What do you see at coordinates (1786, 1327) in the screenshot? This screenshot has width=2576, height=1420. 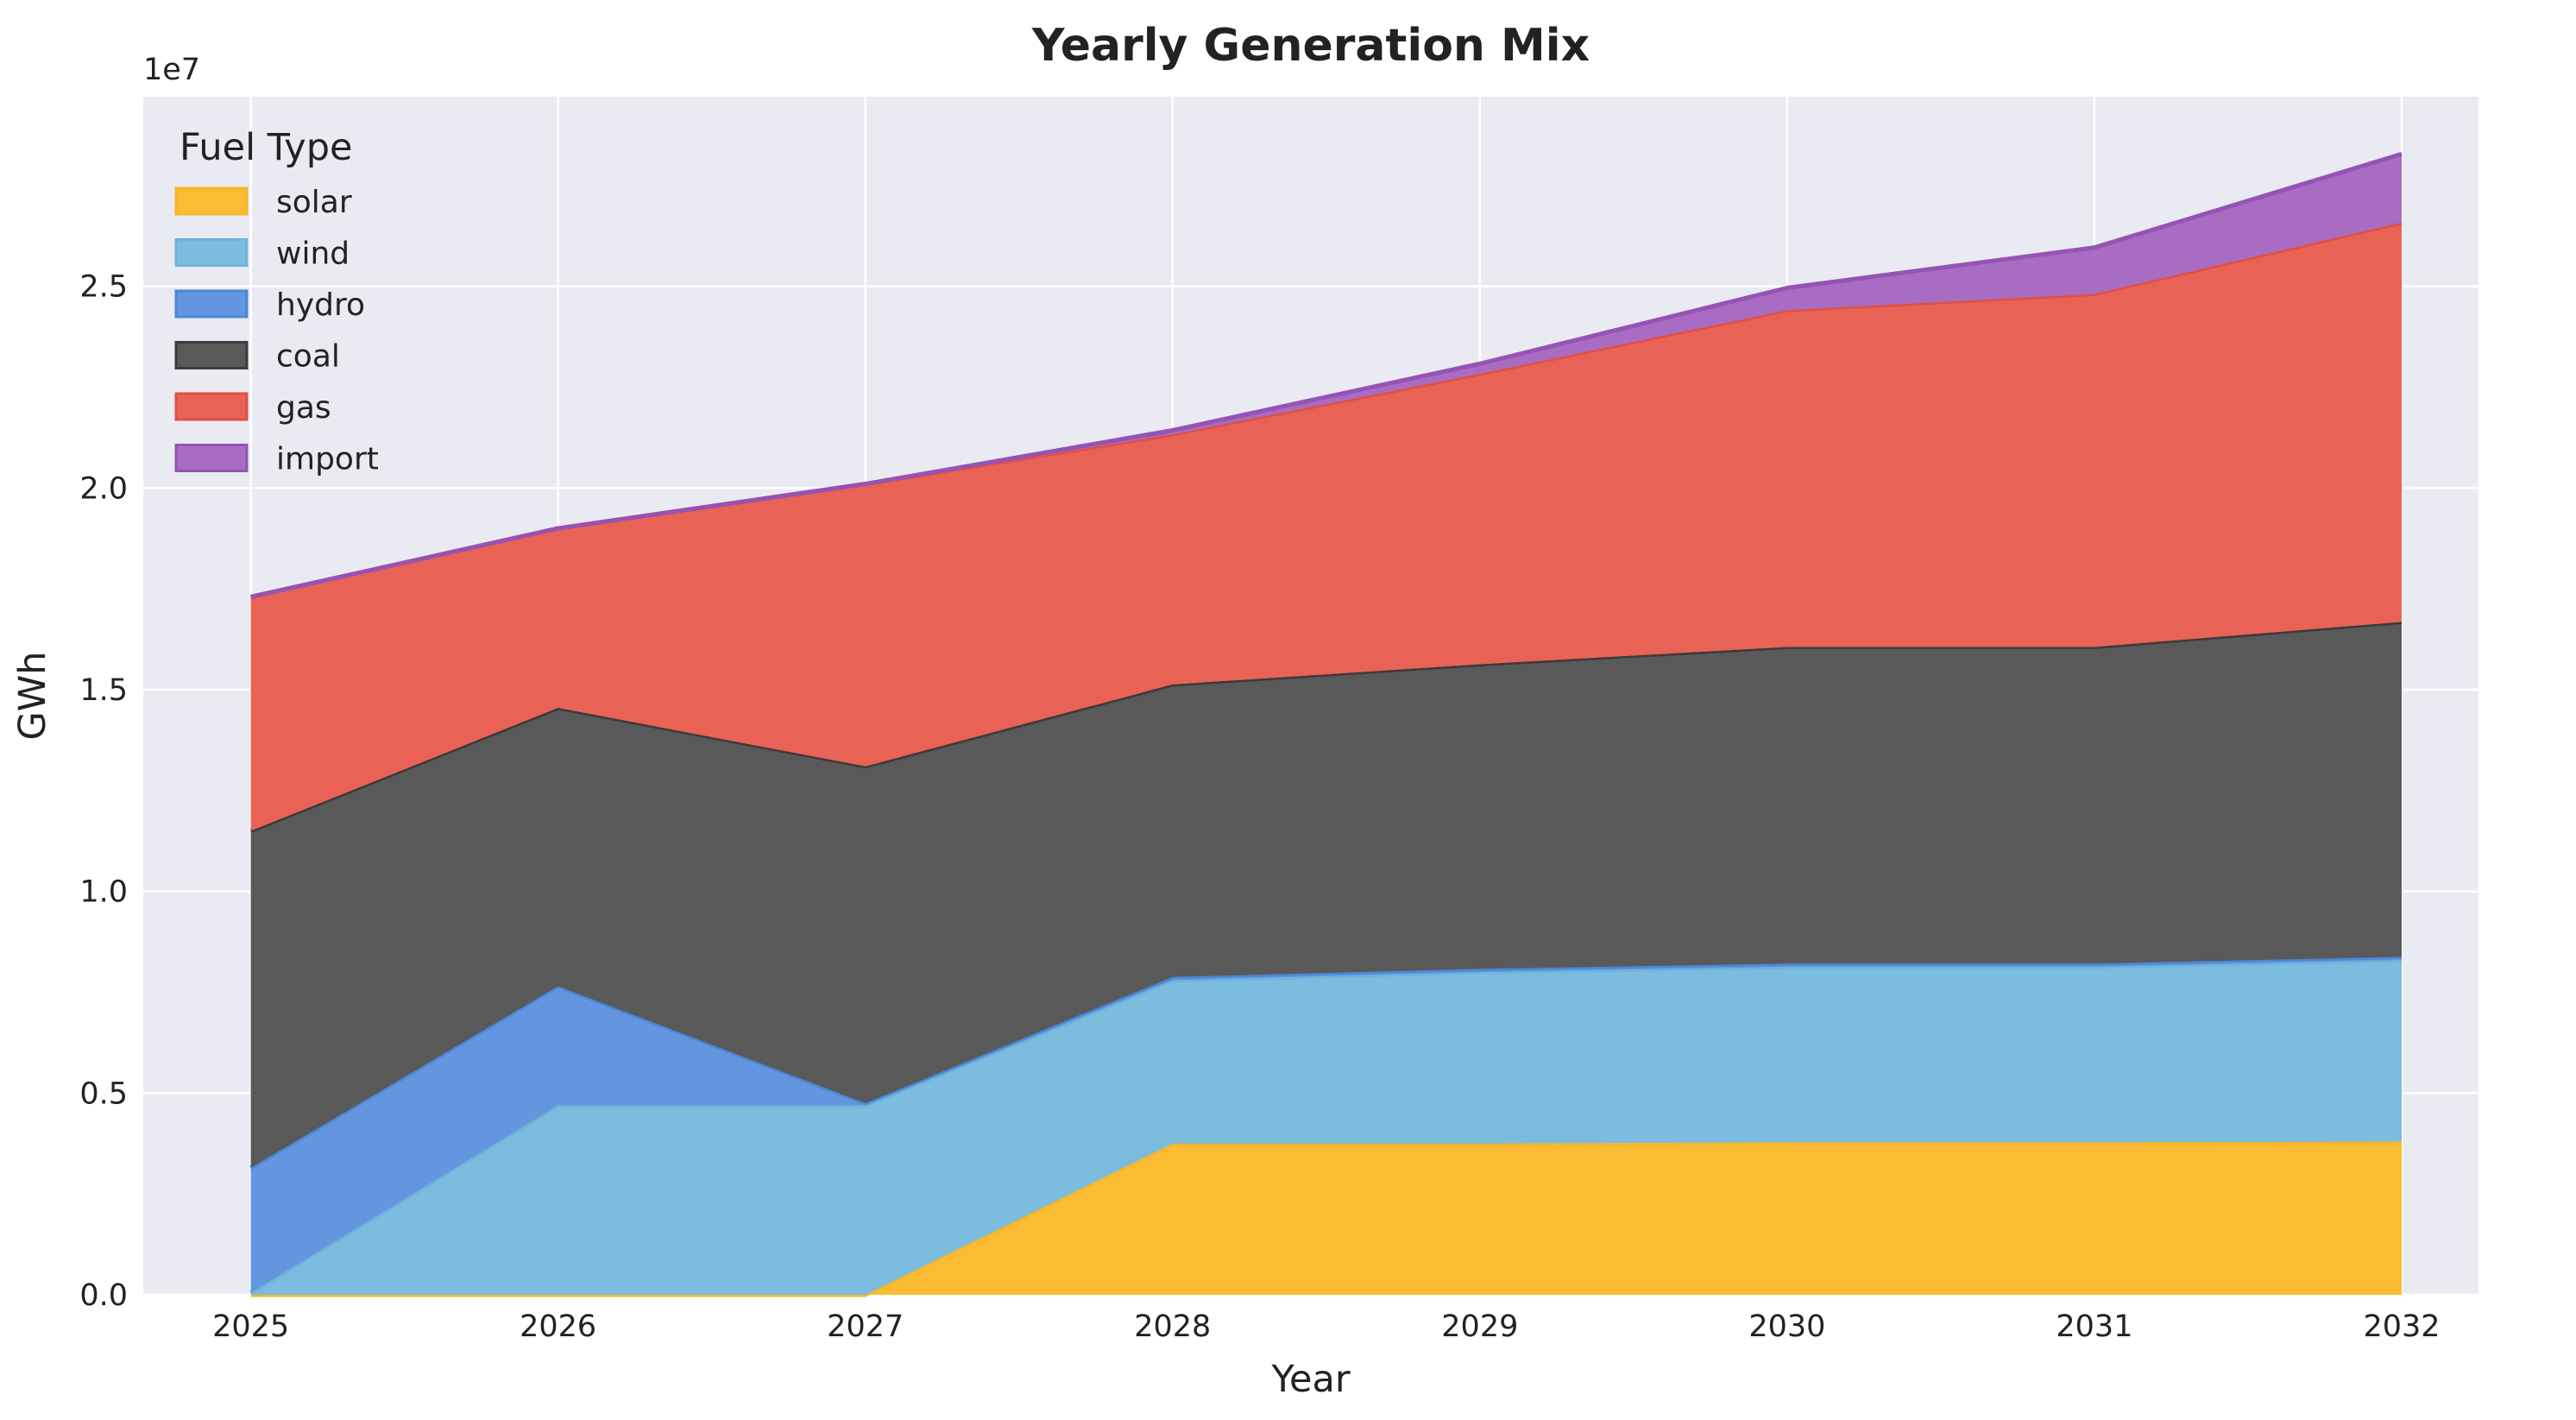 I see `x-tick-label: 2030` at bounding box center [1786, 1327].